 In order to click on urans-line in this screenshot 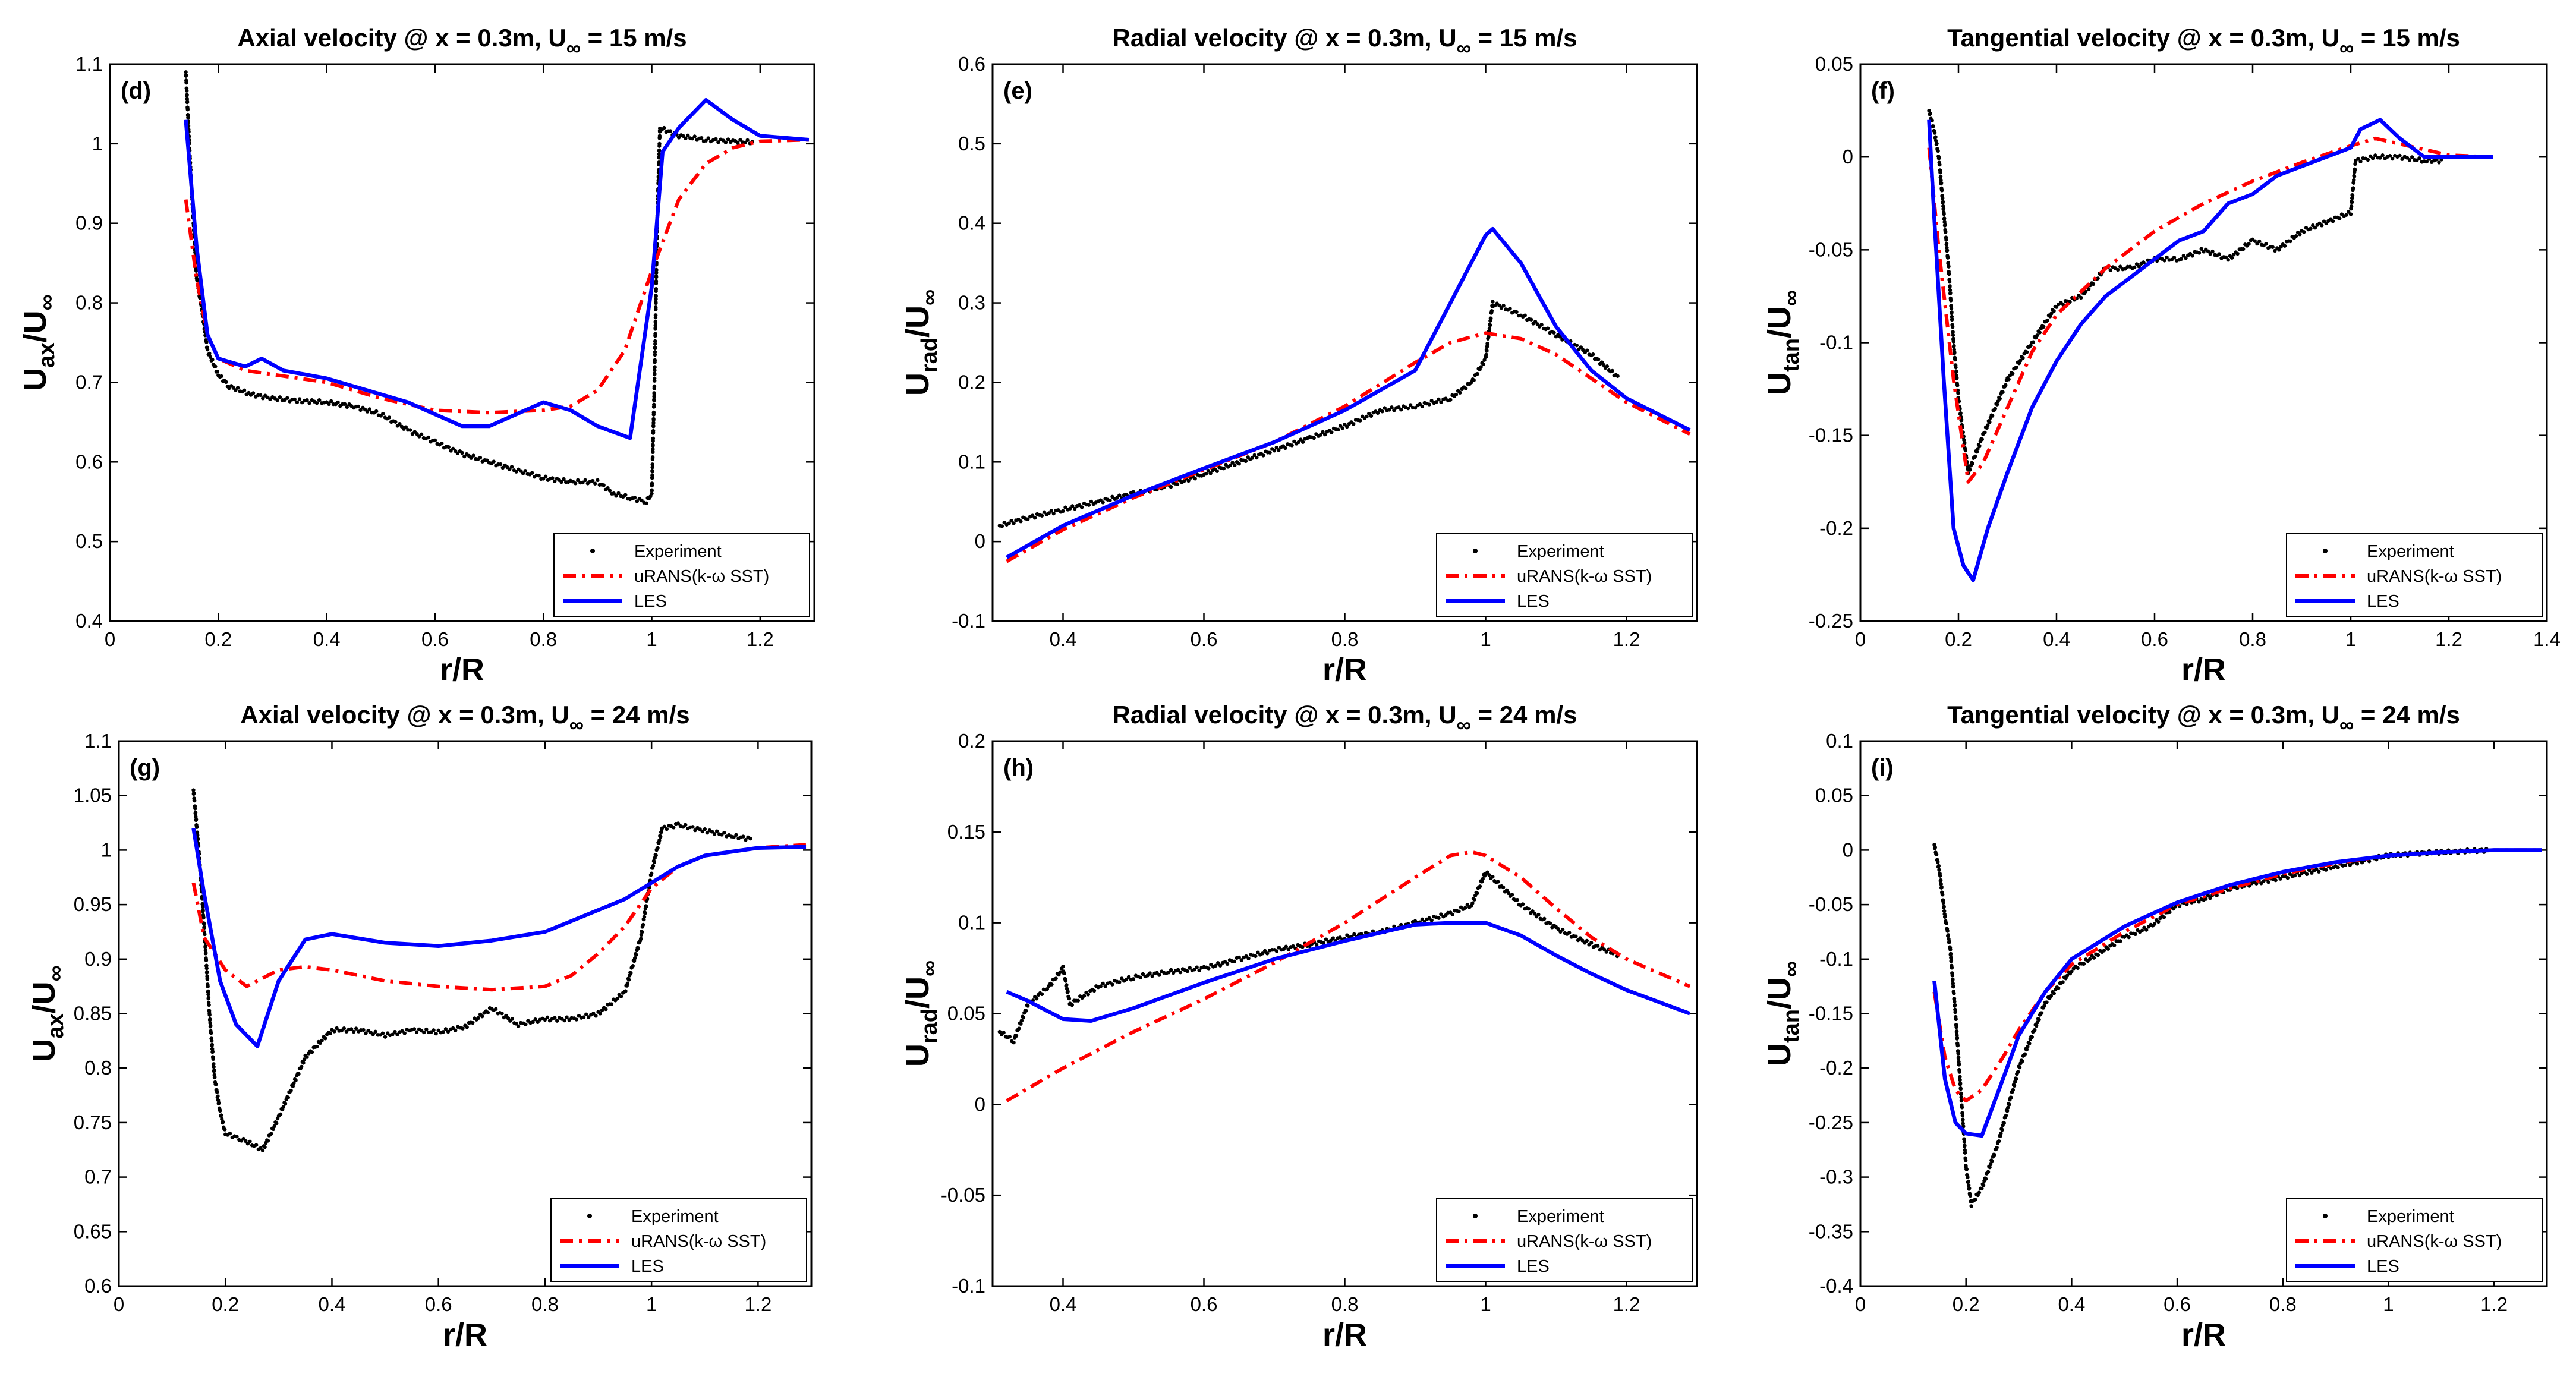, I will do `click(1348, 447)`.